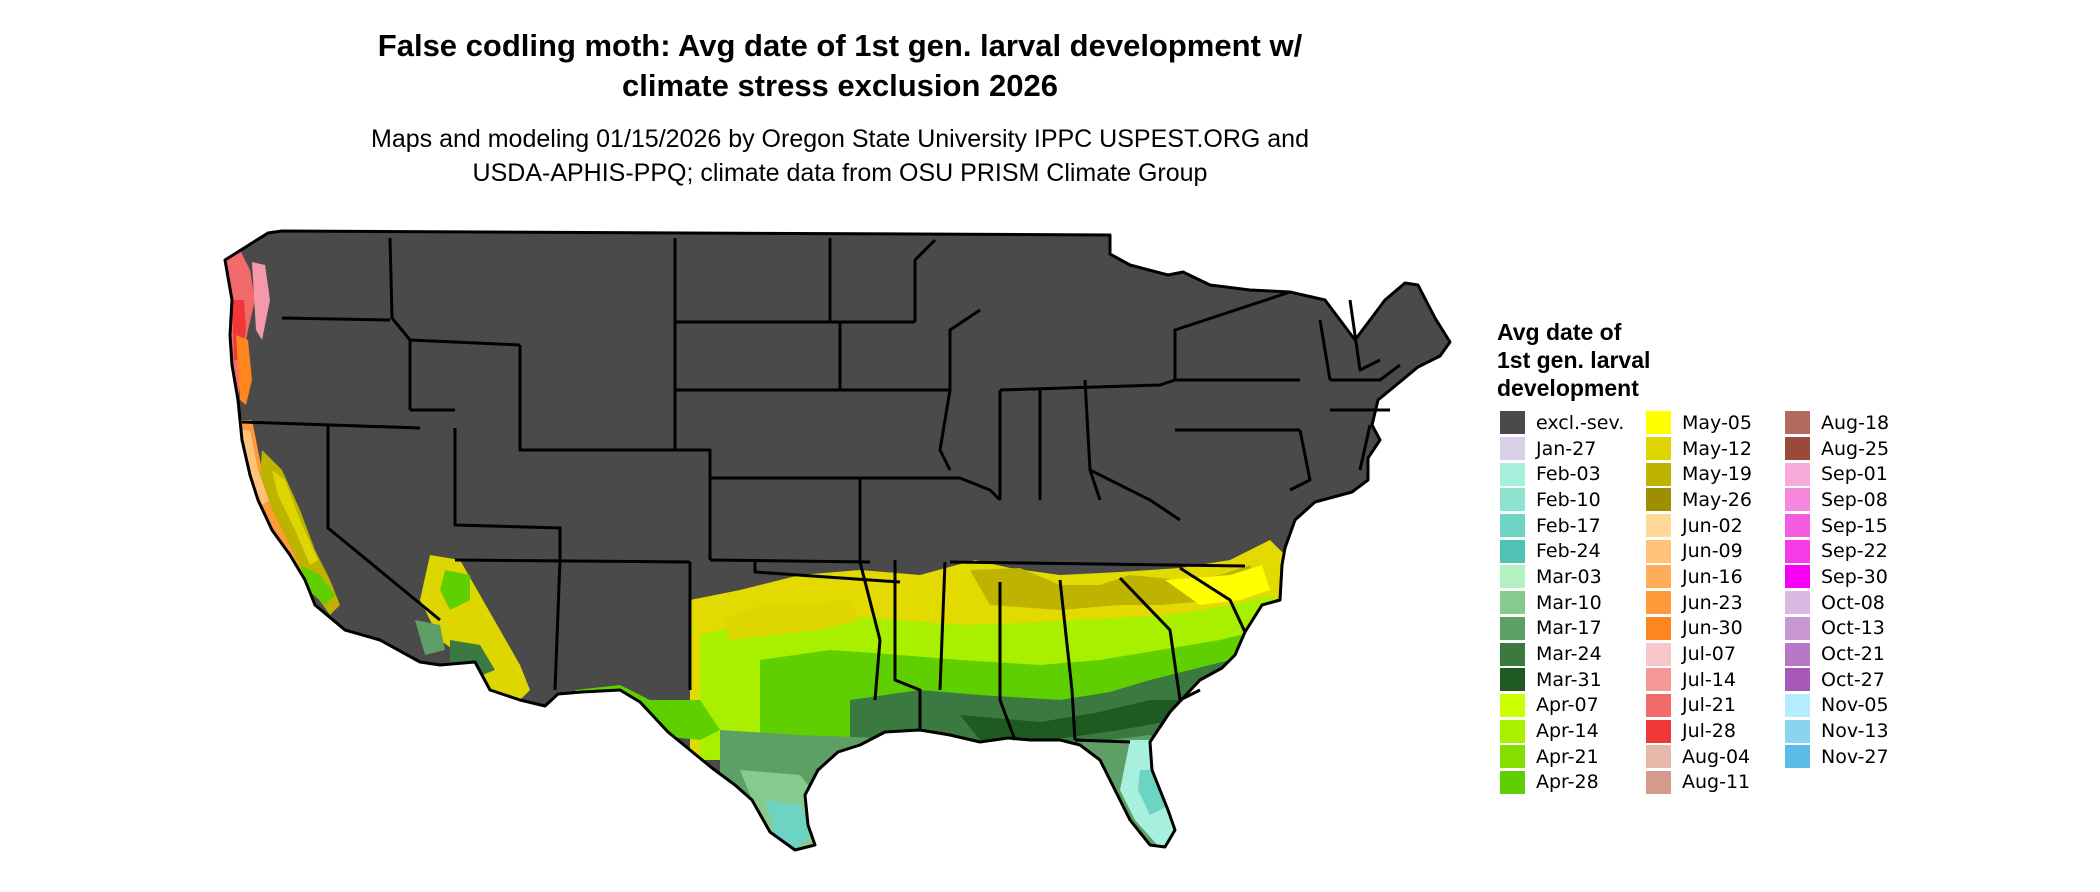 The width and height of the screenshot is (2100, 892). I want to click on legend-item: Feb-17, so click(1562, 526).